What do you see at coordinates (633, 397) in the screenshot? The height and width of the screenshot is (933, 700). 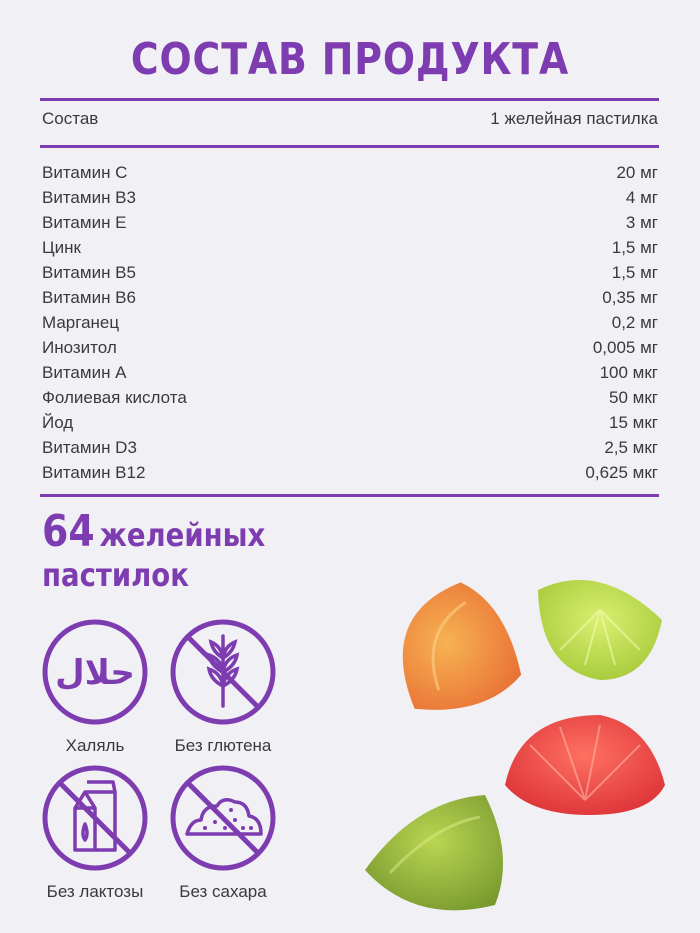 I see `row-value: 50 мкг` at bounding box center [633, 397].